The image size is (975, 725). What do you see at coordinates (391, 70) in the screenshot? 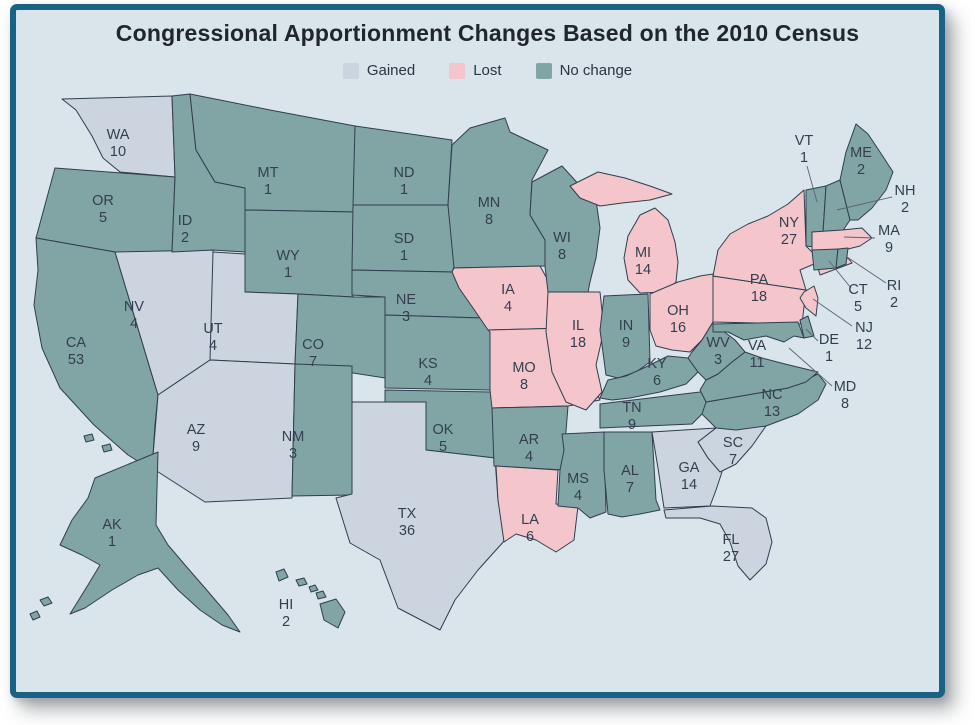
I see `legend-label-gained: Gained` at bounding box center [391, 70].